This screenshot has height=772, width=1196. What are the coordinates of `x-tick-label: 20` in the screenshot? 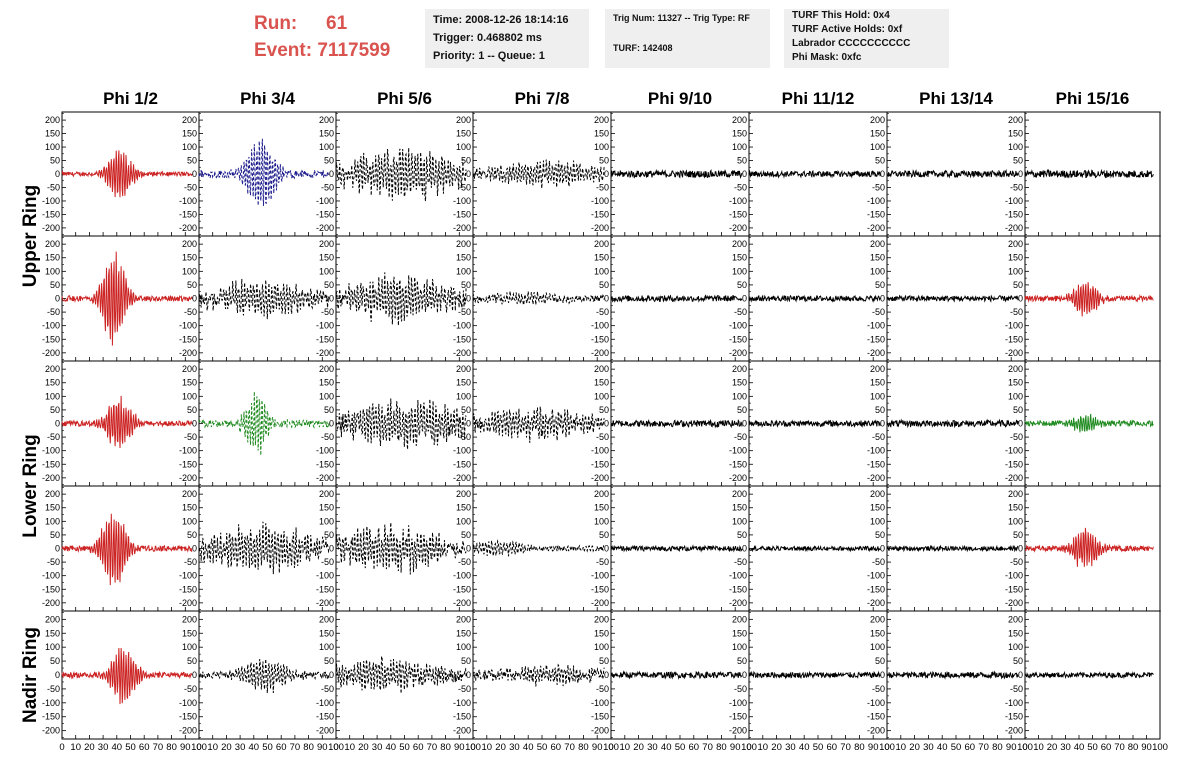 It's located at (1052, 747).